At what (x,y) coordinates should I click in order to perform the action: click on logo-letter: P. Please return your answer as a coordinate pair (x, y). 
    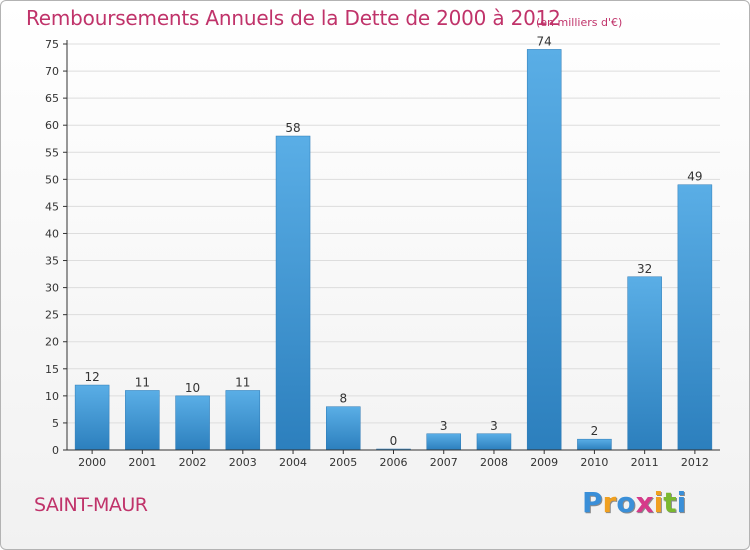
    Looking at the image, I should click on (592, 502).